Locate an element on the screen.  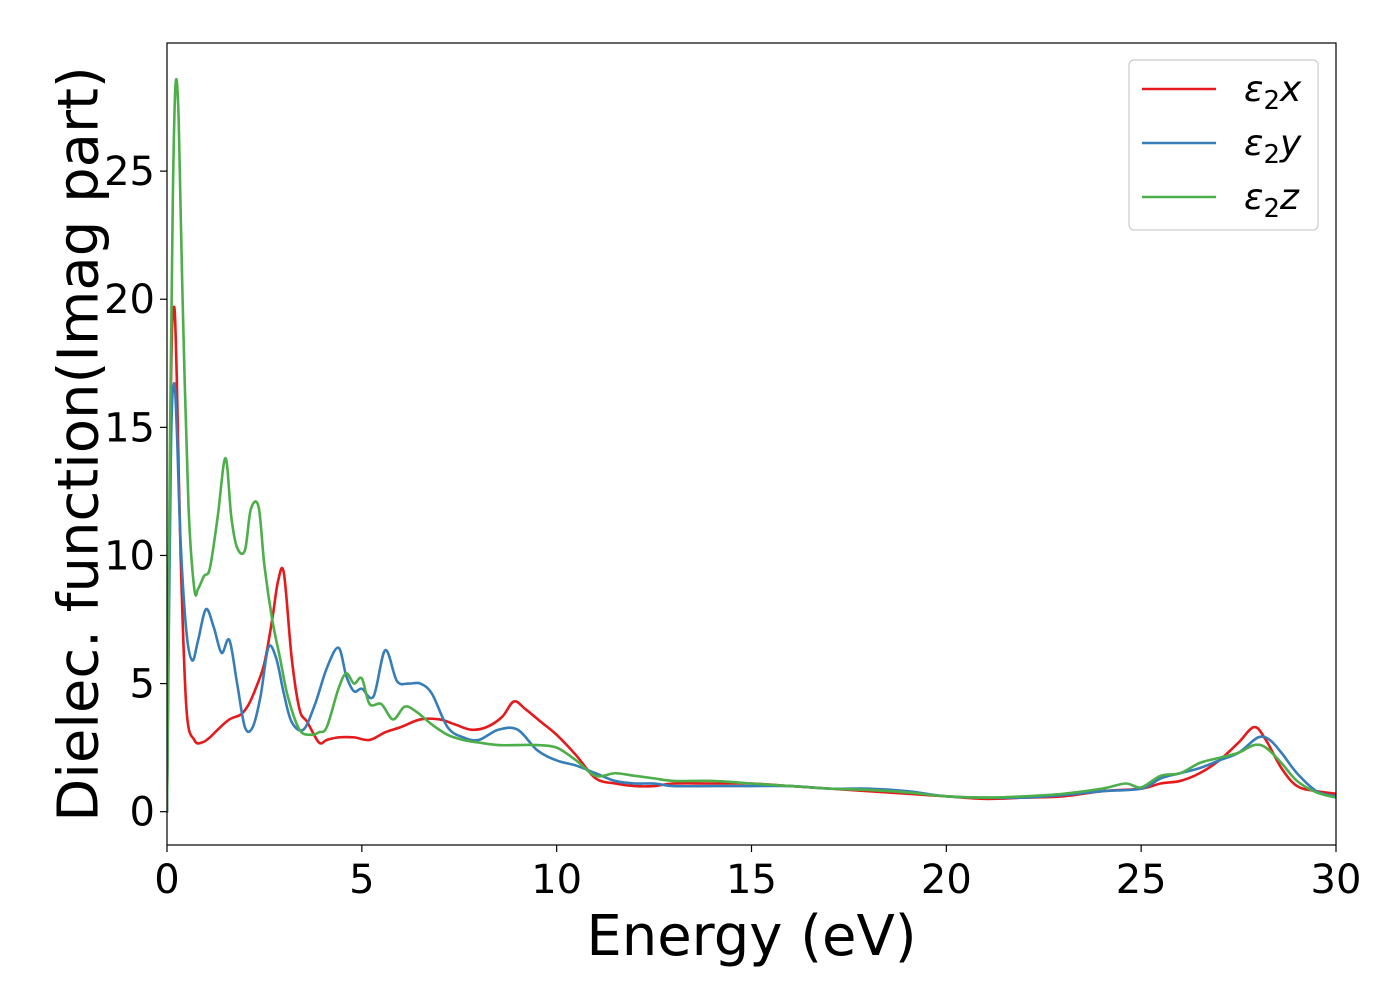
x-tick-label: 5 is located at coordinates (361, 880).